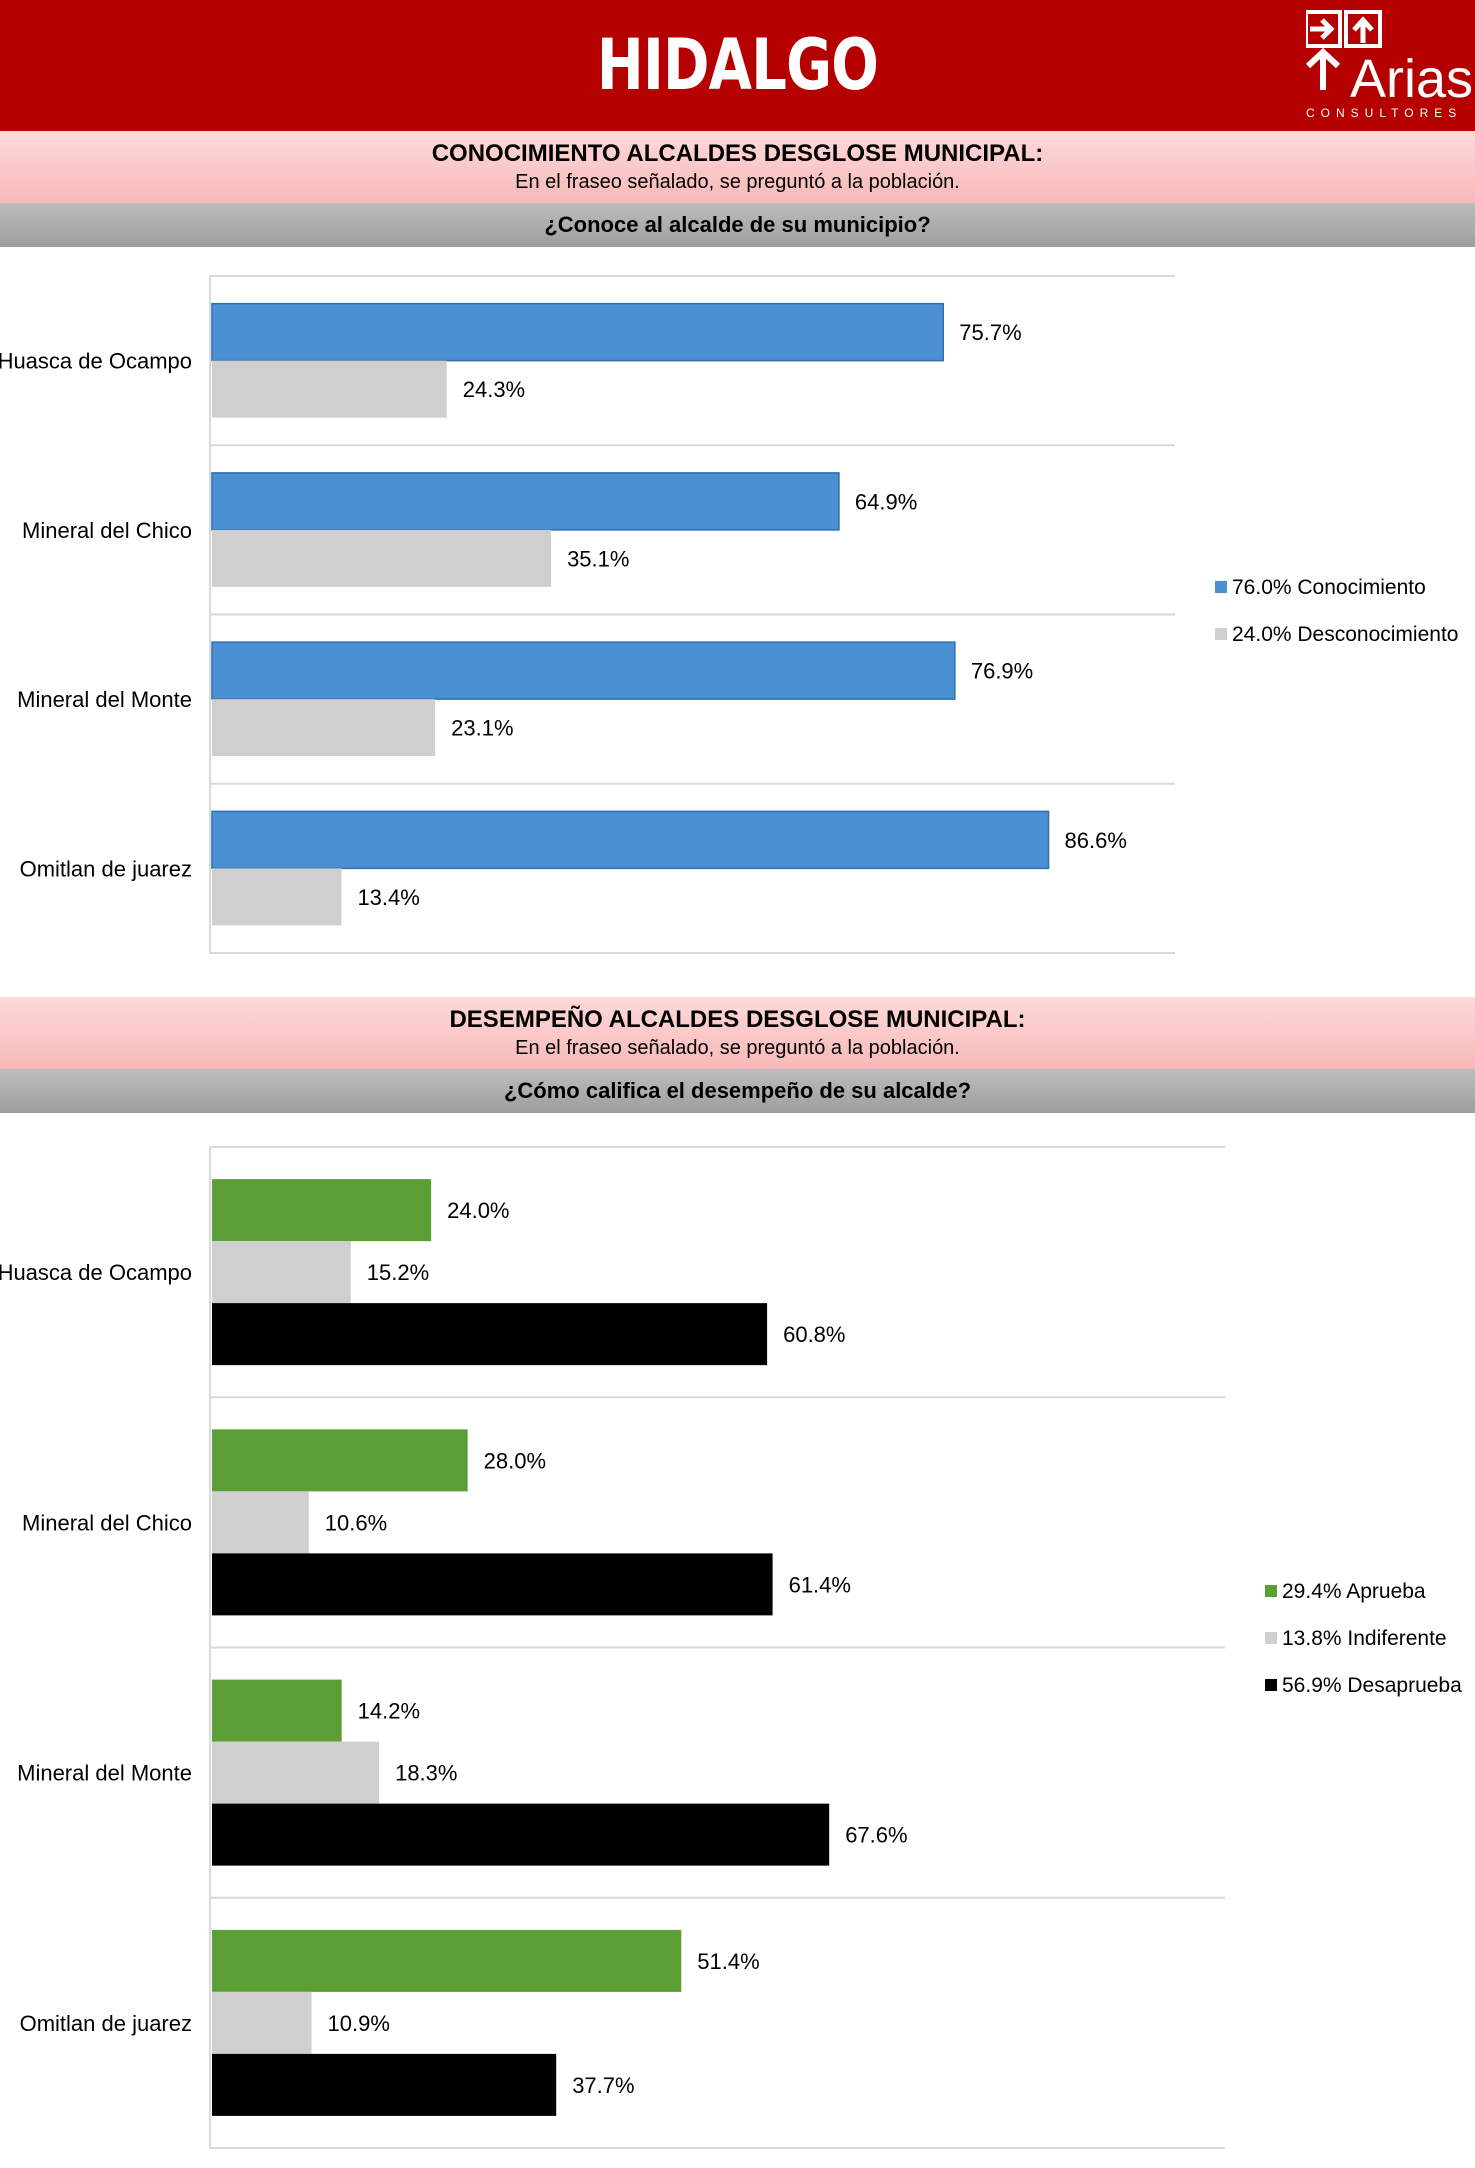 Image resolution: width=1475 pixels, height=2168 pixels. What do you see at coordinates (1096, 840) in the screenshot?
I see `data-label-conocimiento-omitlan-de-juarez: 86.6%` at bounding box center [1096, 840].